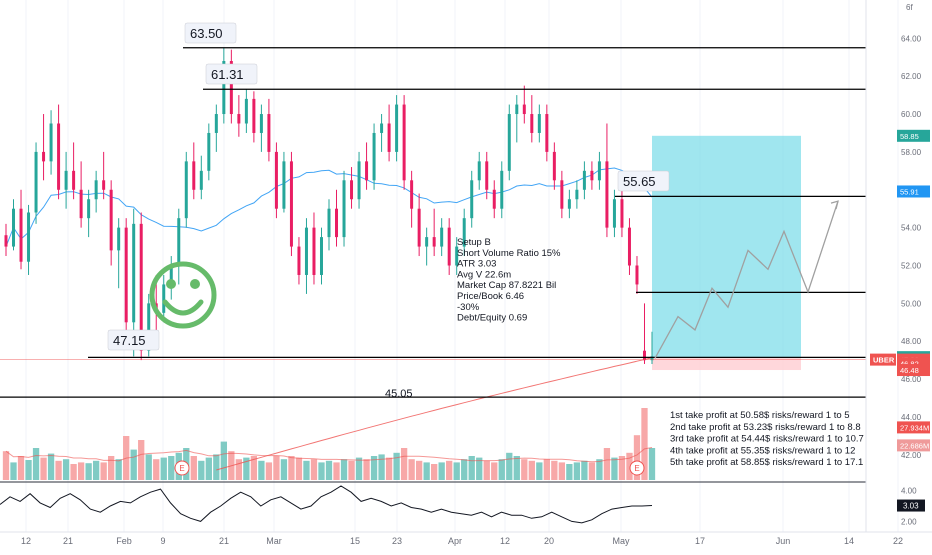 This screenshot has height=555, width=932. Describe the element at coordinates (492, 318) in the screenshot. I see `info-text-line: Debt/Equity 0.69` at that location.